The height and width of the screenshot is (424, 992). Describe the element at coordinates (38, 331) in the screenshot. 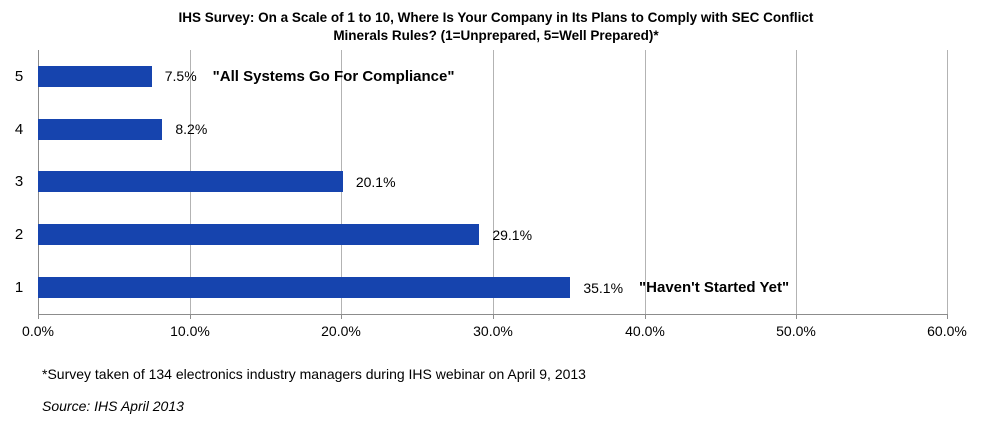

I see `x-tick-label: 0.0%` at that location.